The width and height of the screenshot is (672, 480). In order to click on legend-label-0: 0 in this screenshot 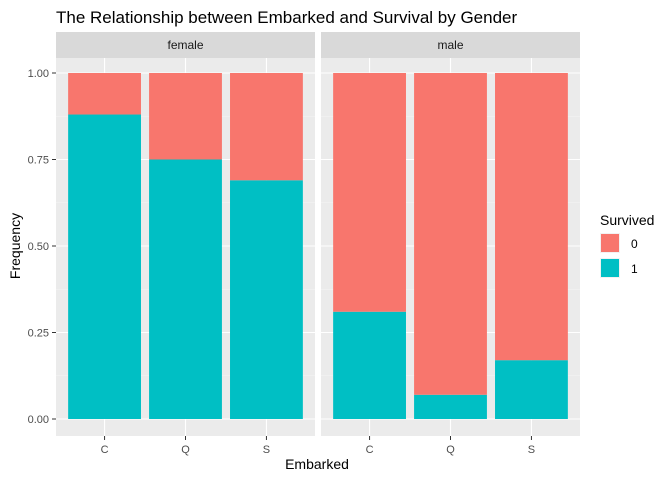, I will do `click(634, 244)`.